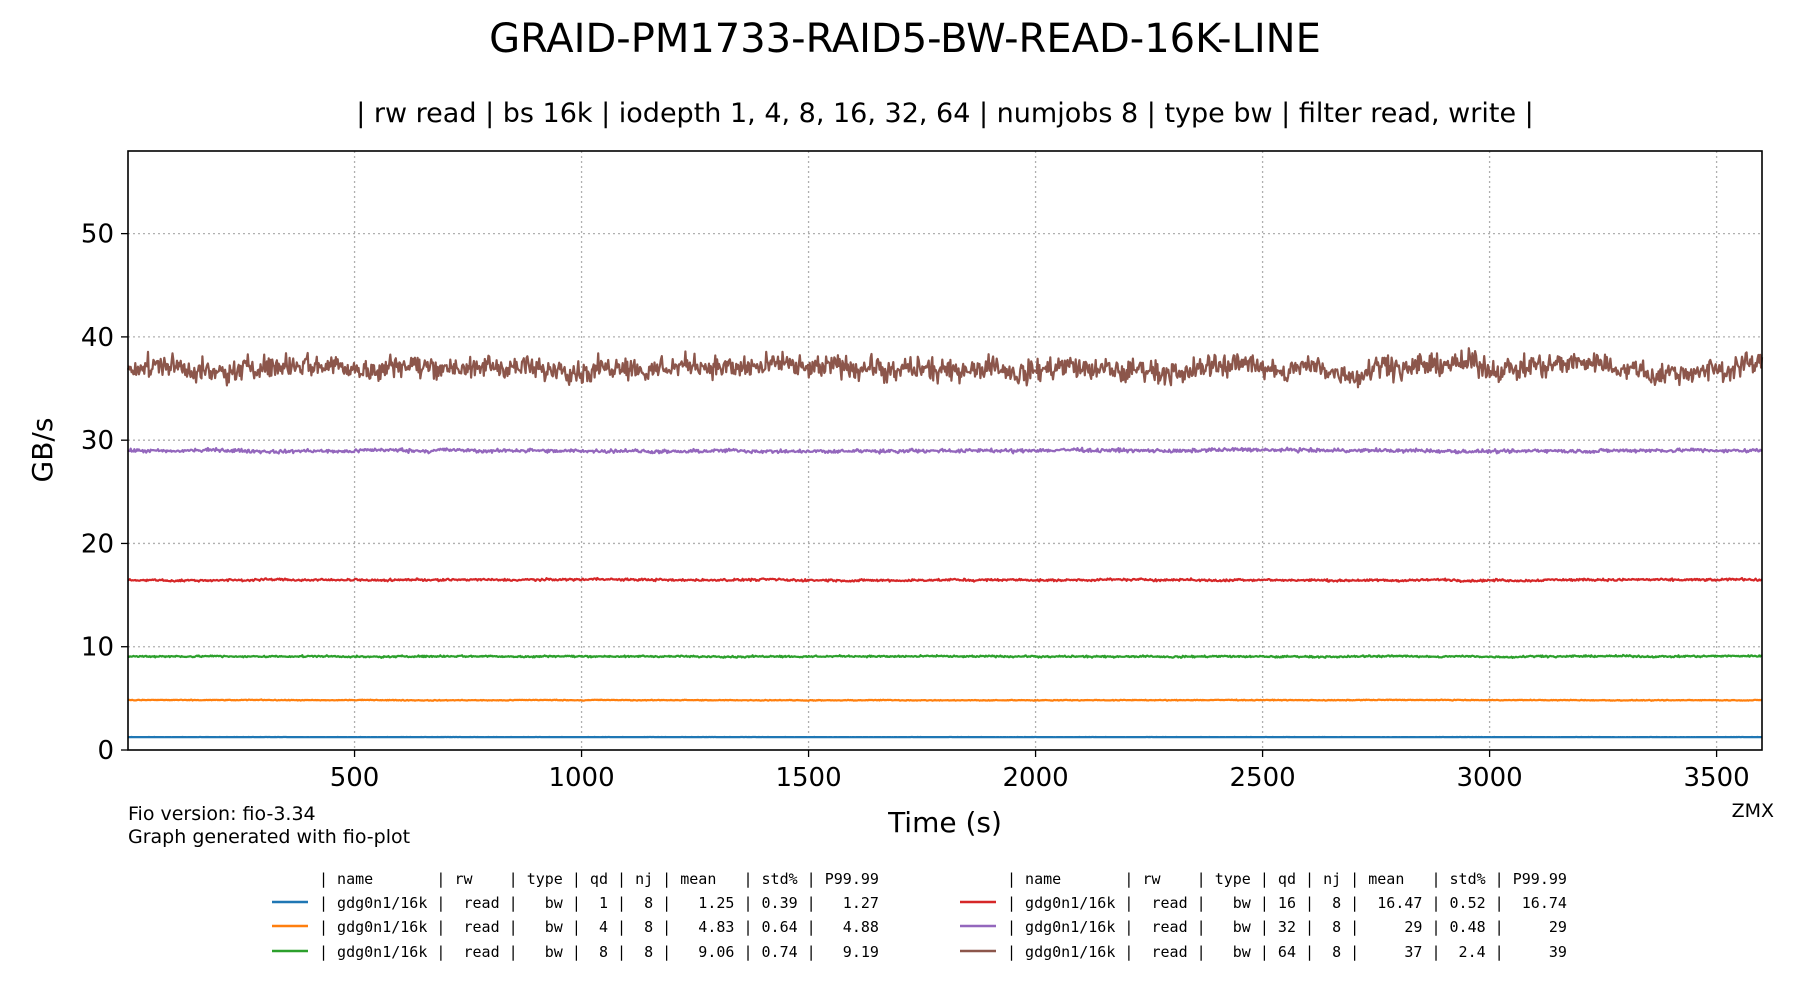 The width and height of the screenshot is (1800, 1000). Describe the element at coordinates (945, 368) in the screenshot. I see `series-line-qd64` at that location.